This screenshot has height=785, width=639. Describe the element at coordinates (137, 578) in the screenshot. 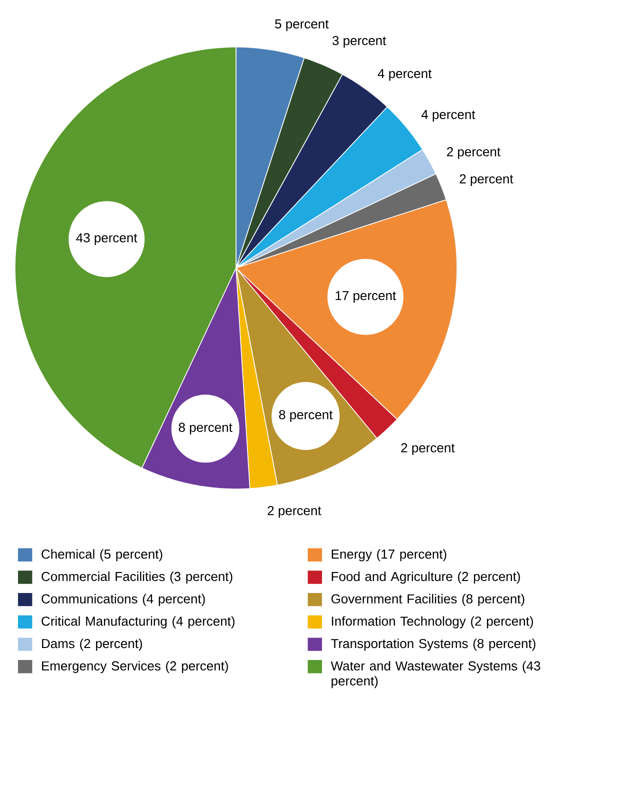

I see `legend-label: Commercial Facilities (3 percent)` at that location.